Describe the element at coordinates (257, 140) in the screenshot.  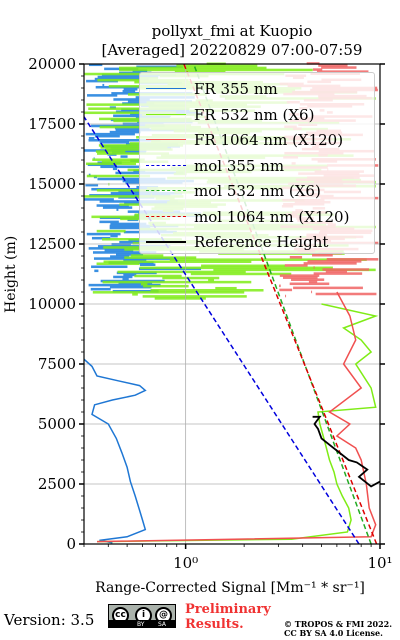
I see `legend-entry: FR 1064 nm (X120)` at that location.